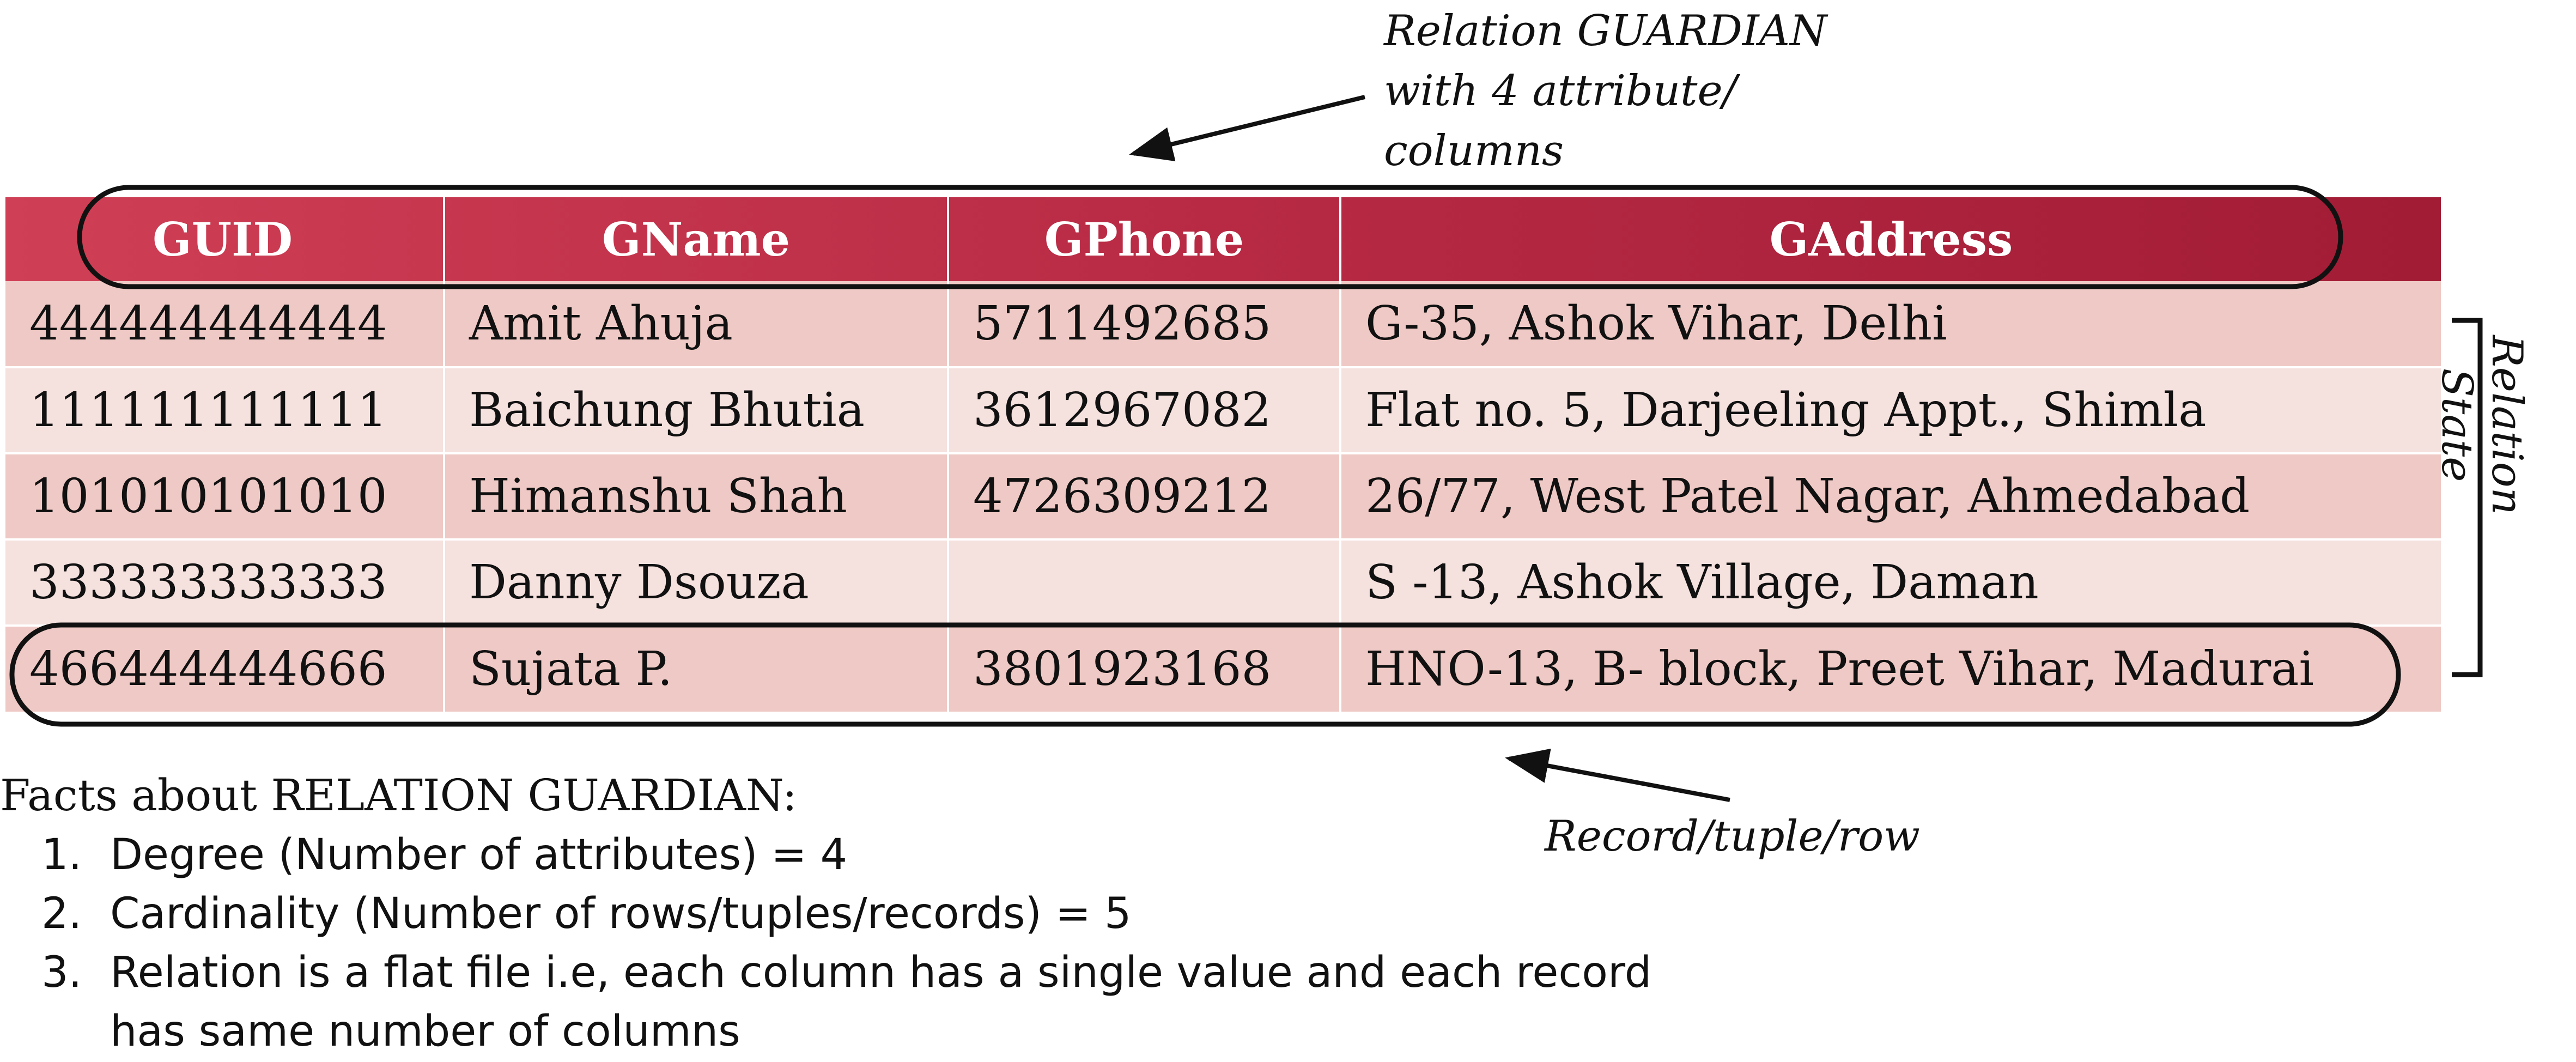 This screenshot has height=1062, width=2576. What do you see at coordinates (2481, 425) in the screenshot?
I see `relation-state-callout: Relation State` at bounding box center [2481, 425].